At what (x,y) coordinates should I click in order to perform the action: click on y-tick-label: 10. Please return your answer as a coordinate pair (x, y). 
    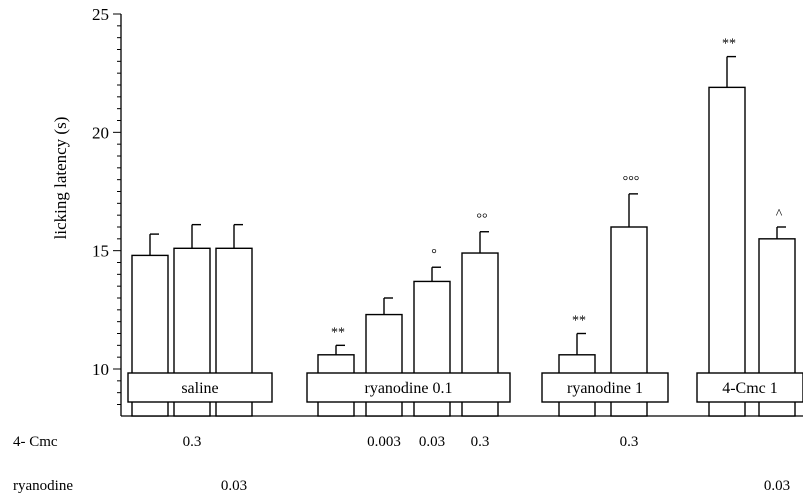
    Looking at the image, I should click on (100, 369).